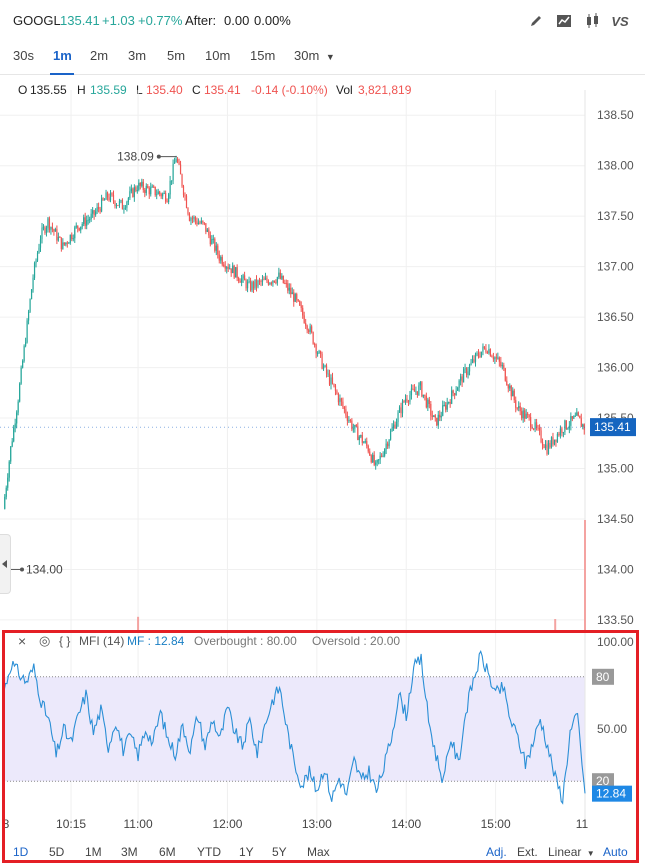 The height and width of the screenshot is (867, 645). I want to click on tab-1m: 1m, so click(62, 55).